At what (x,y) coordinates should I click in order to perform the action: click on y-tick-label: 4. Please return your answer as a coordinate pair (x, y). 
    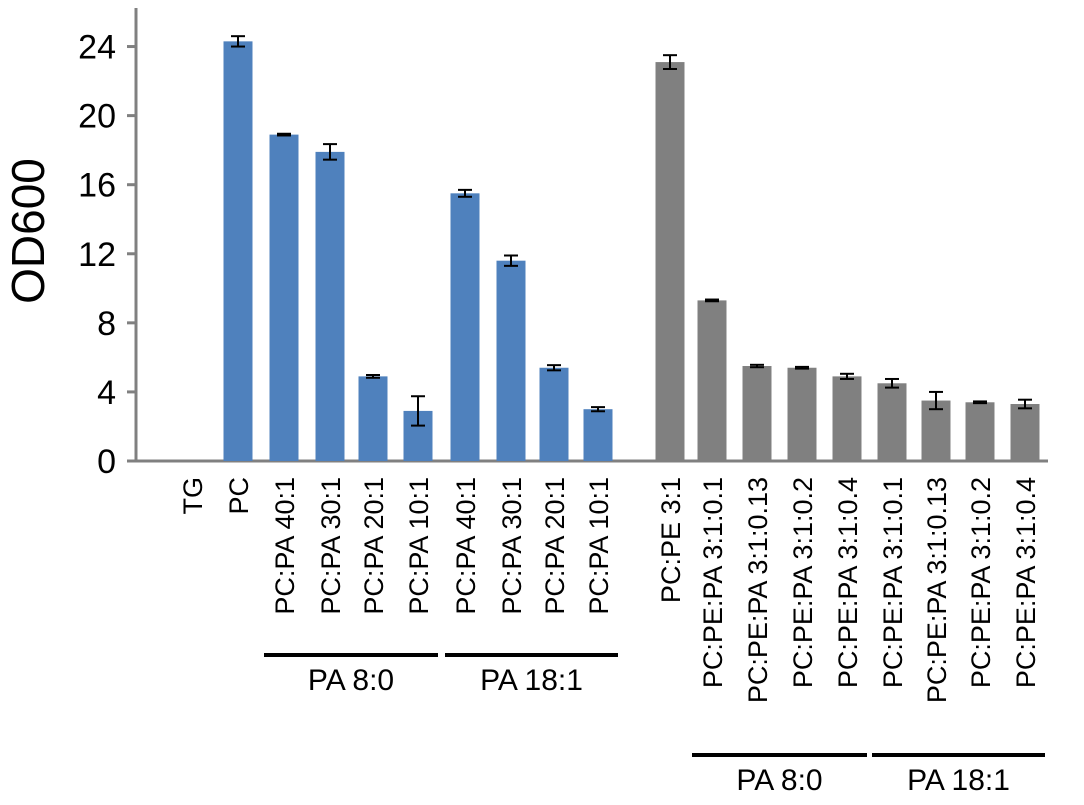
    Looking at the image, I should click on (106, 393).